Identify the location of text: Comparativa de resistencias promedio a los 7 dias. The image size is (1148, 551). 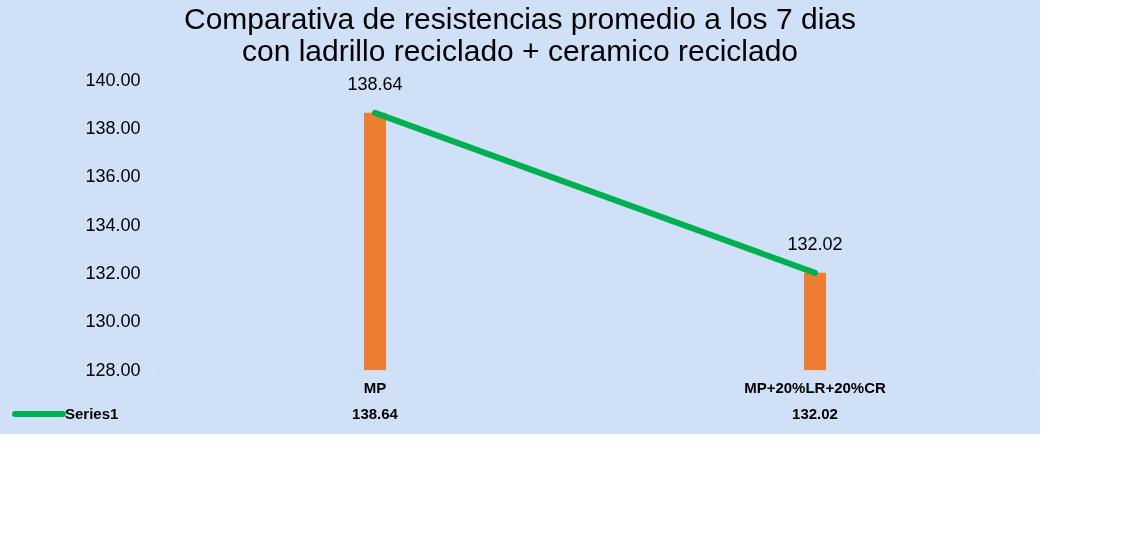
(520, 18).